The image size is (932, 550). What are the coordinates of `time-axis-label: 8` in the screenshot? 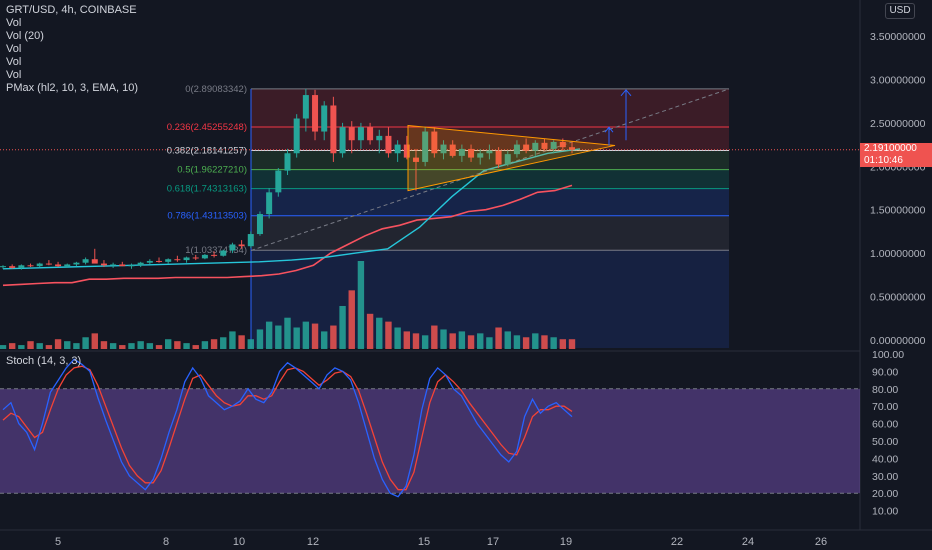 It's located at (166, 542).